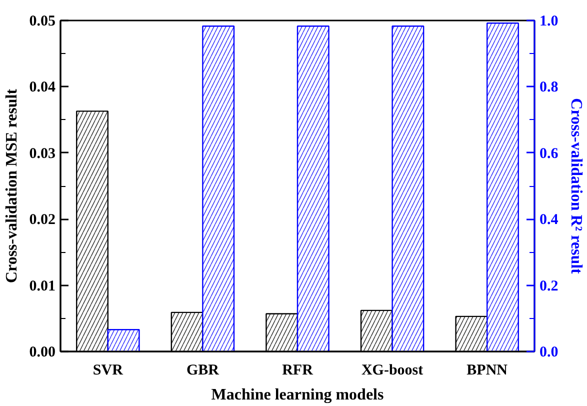  I want to click on y2-tick-label: 0.0, so click(549, 352).